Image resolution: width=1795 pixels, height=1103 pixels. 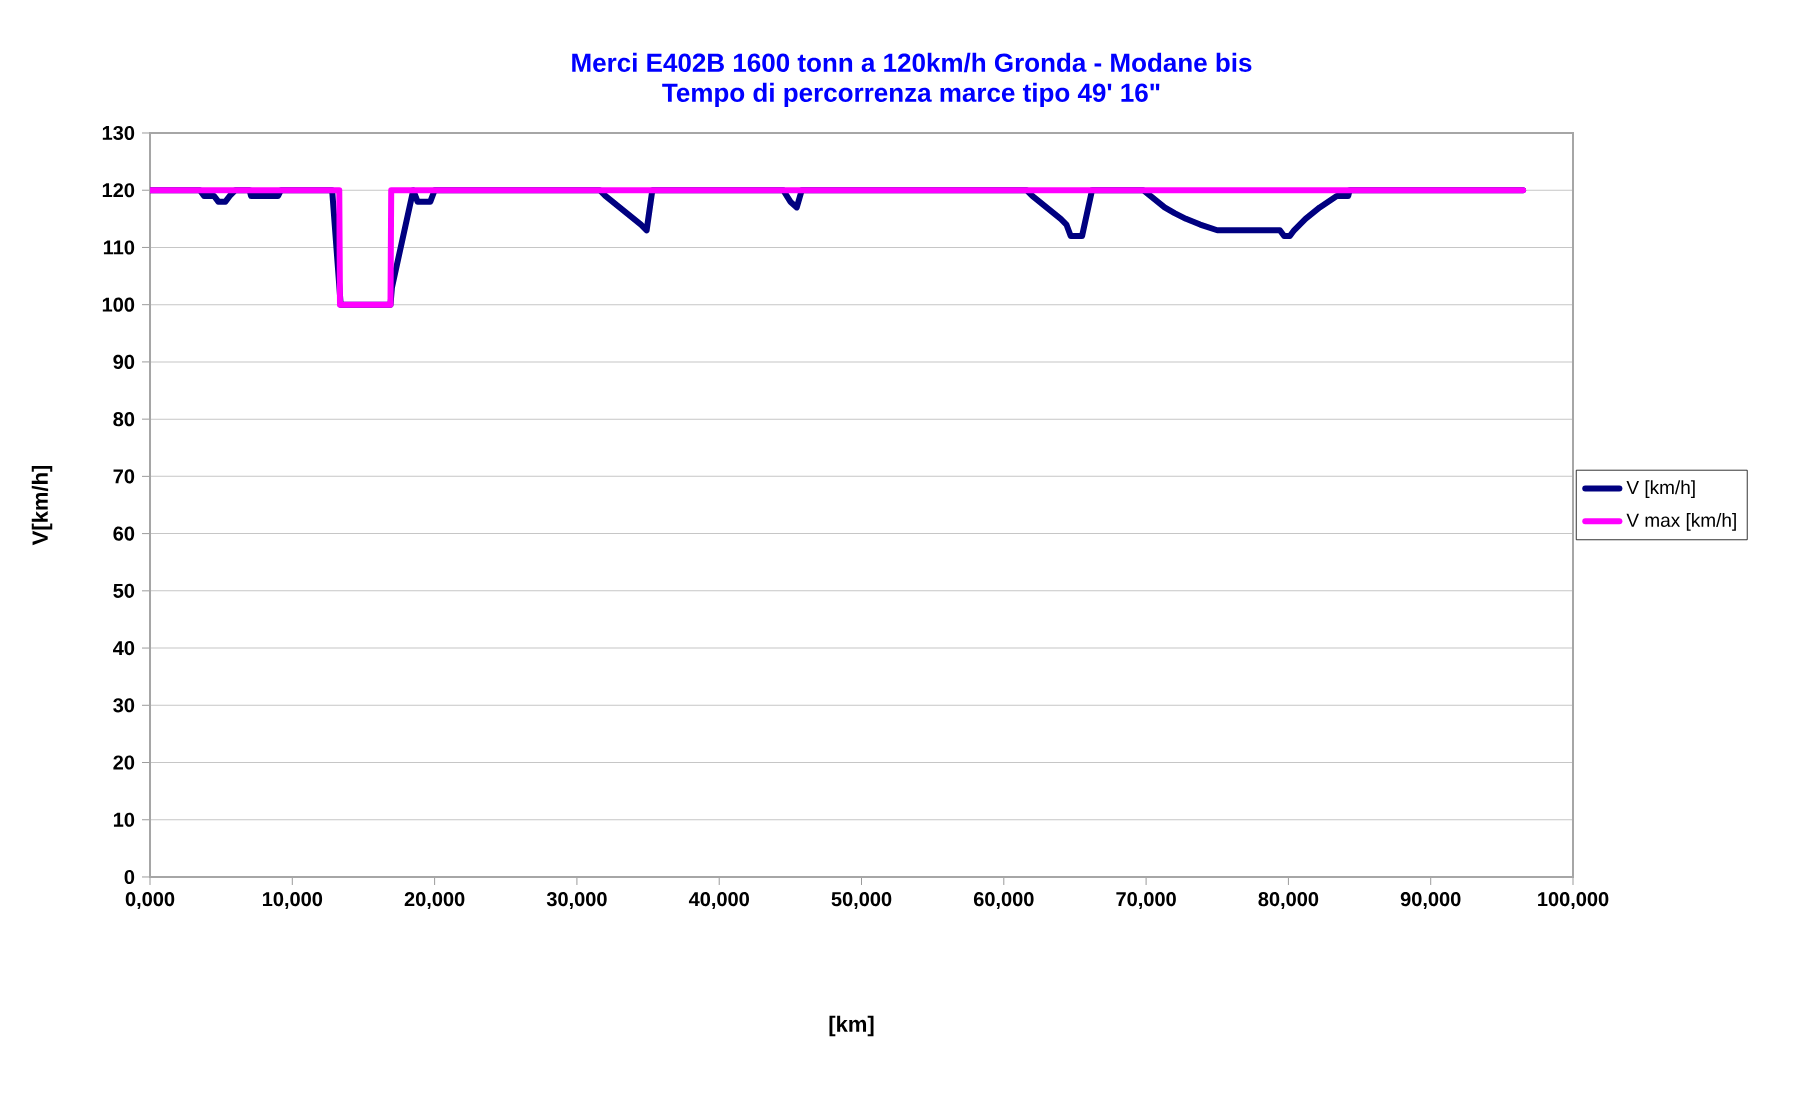 I want to click on legend-label: V [km/h], so click(x=1660, y=489).